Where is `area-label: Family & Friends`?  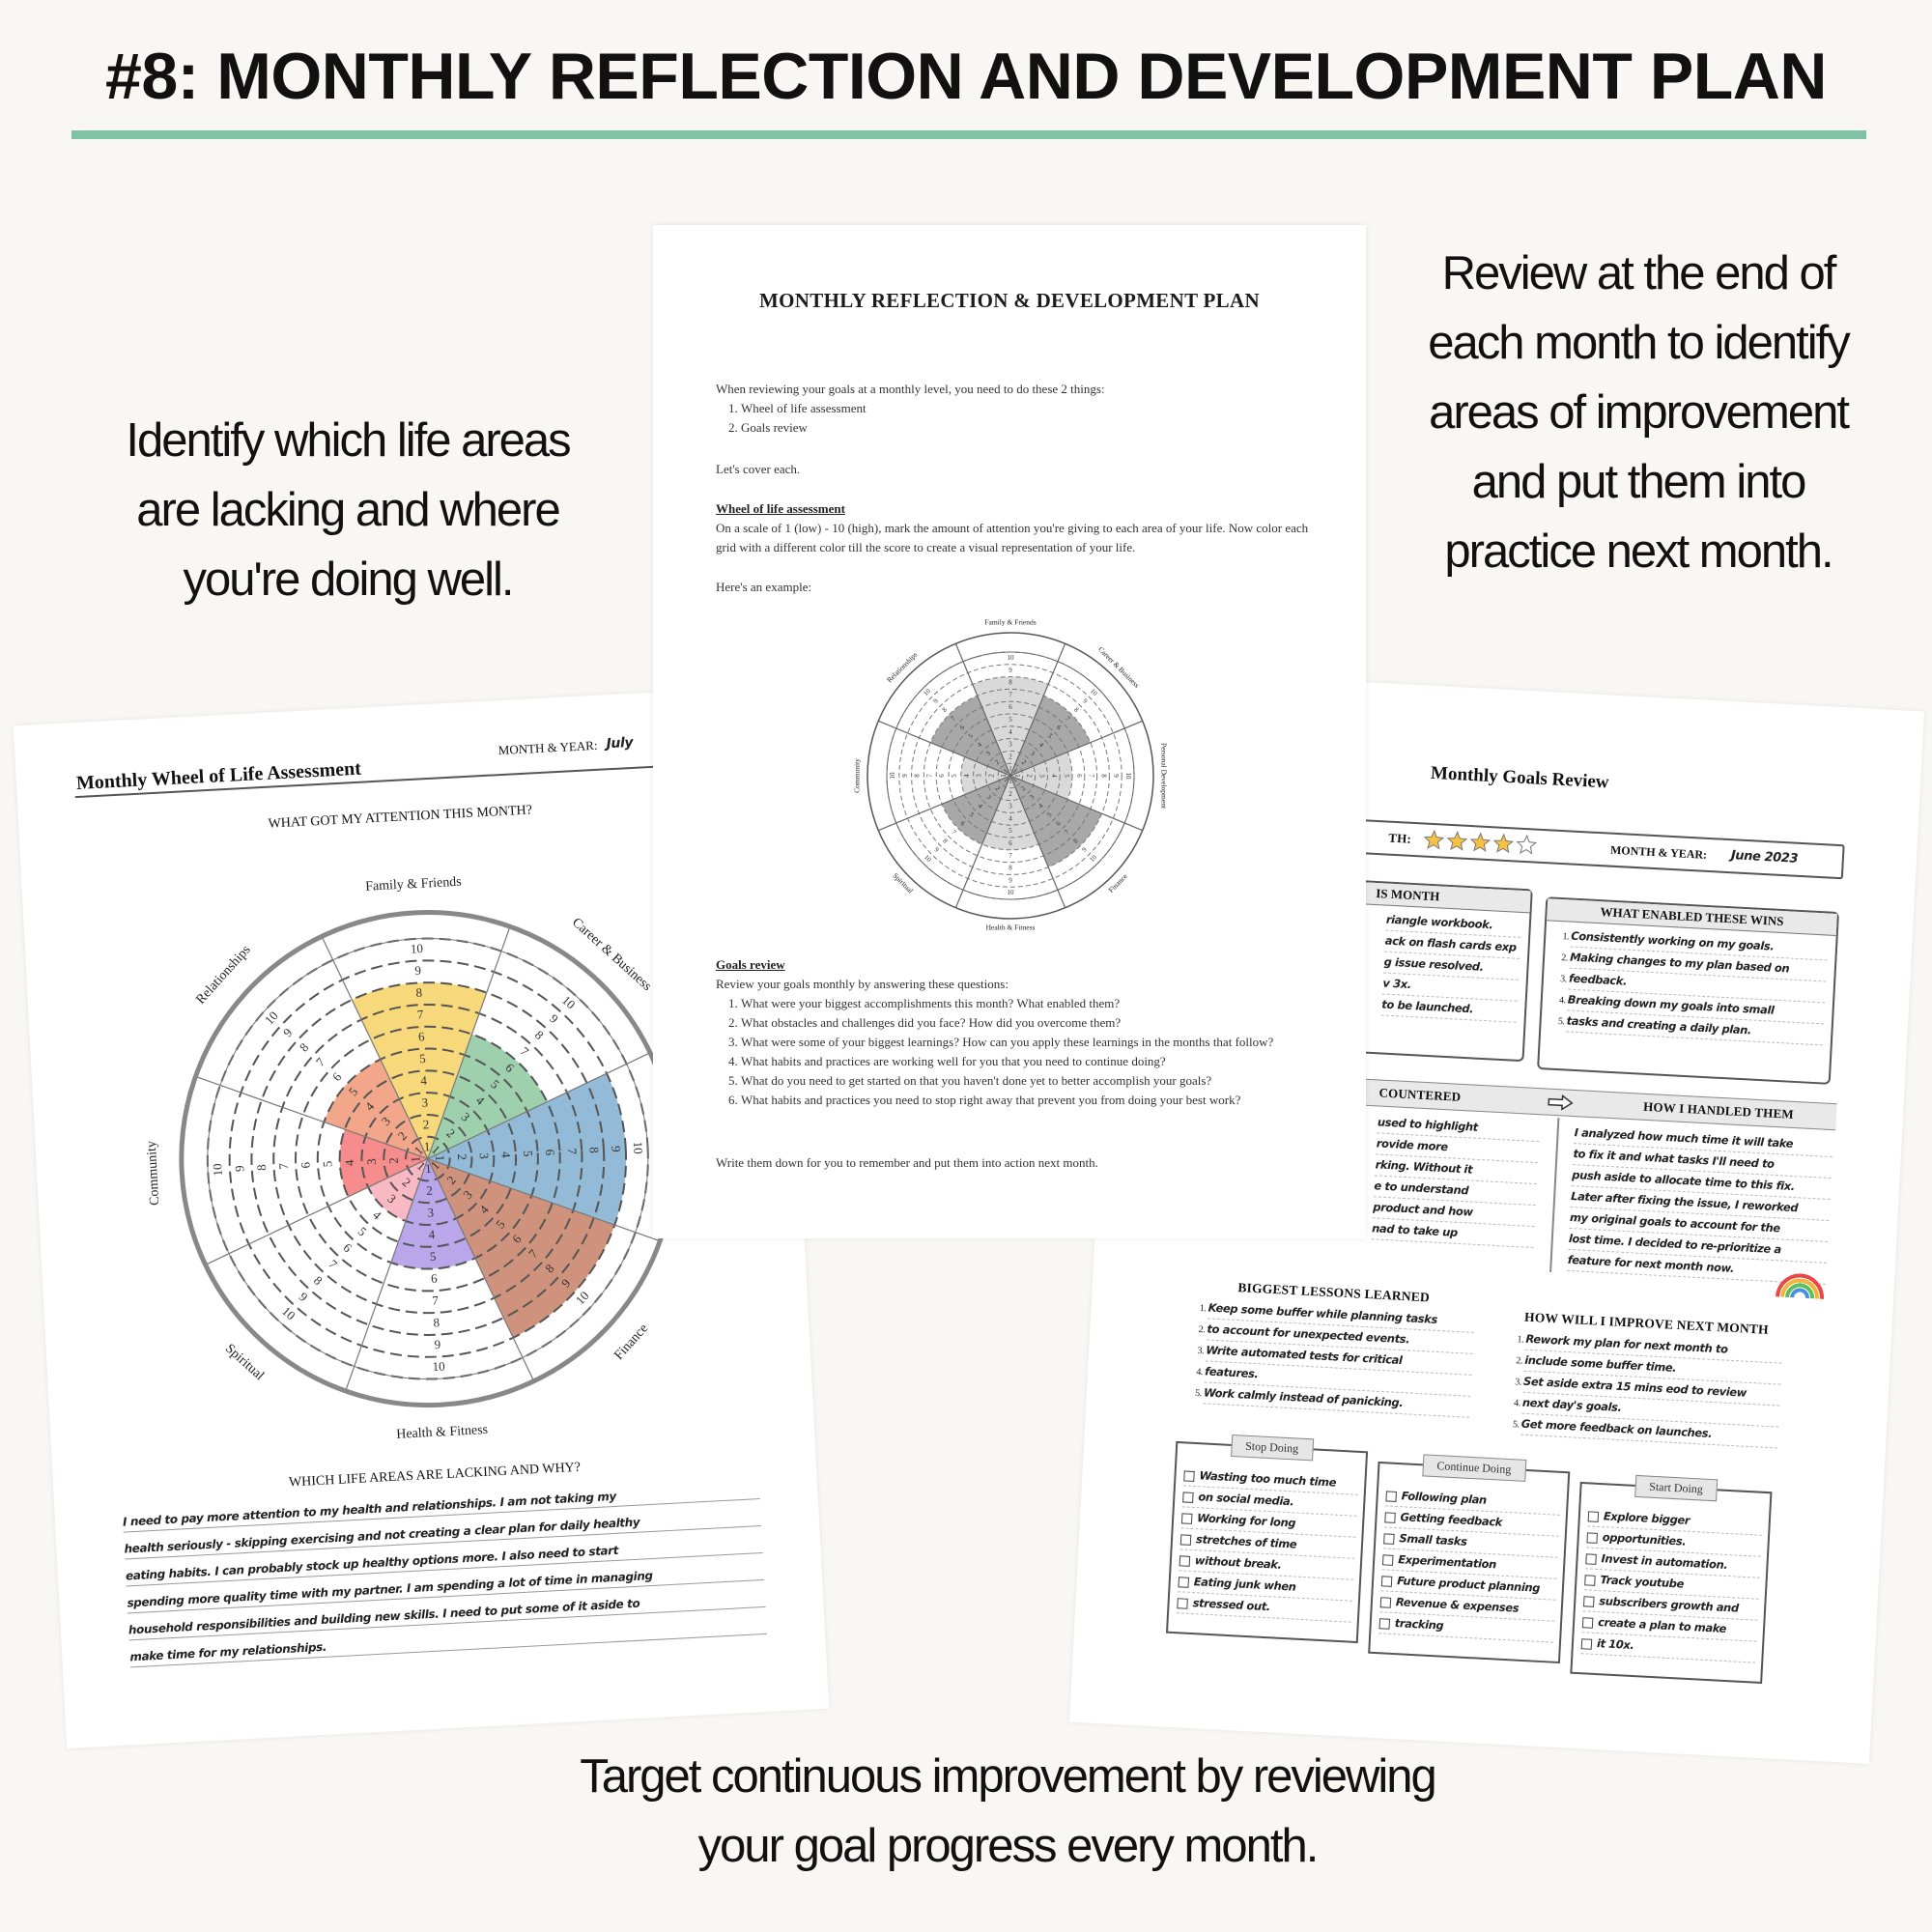 area-label: Family & Friends is located at coordinates (1010, 622).